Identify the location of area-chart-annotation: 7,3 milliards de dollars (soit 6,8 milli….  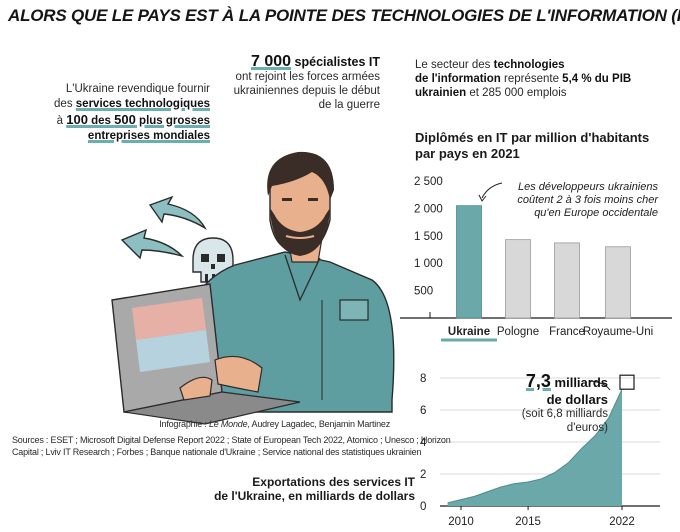
(538, 403).